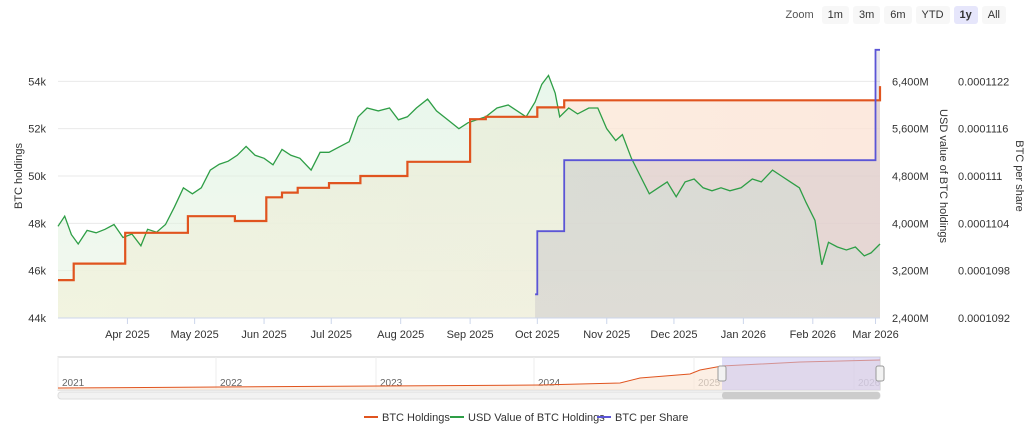  I want to click on x-tick-label: Oct 2025, so click(537, 335).